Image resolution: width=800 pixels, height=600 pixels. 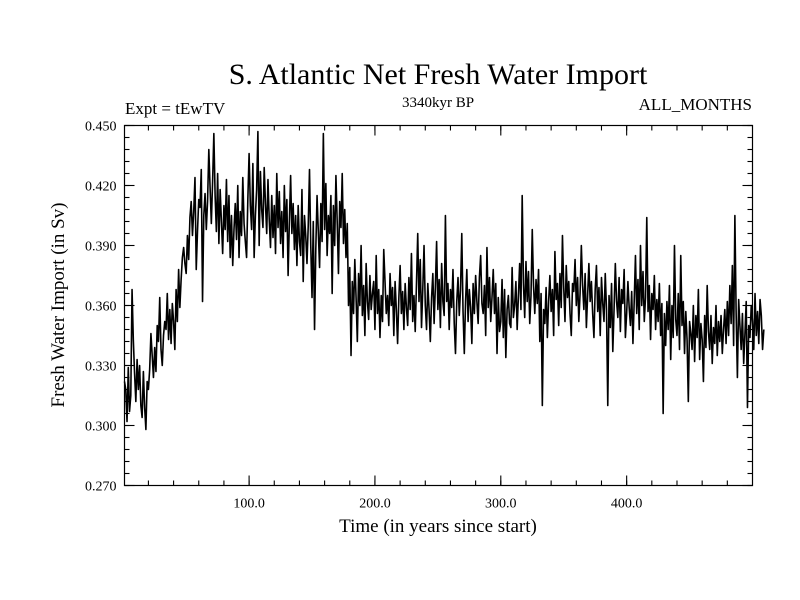 What do you see at coordinates (101, 247) in the screenshot?
I see `y-tick-label: 0.390` at bounding box center [101, 247].